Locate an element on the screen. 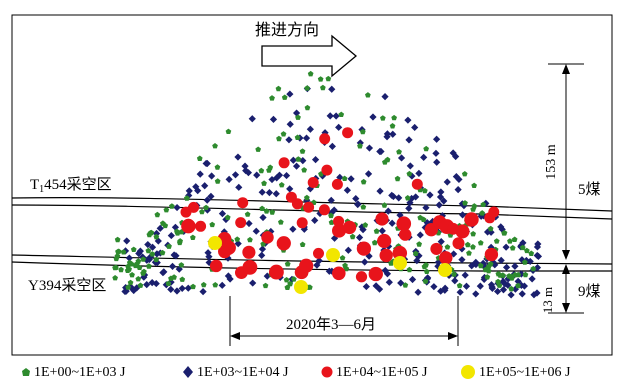 The width and height of the screenshot is (618, 389). period-label: 2020年3—6月 is located at coordinates (331, 324).